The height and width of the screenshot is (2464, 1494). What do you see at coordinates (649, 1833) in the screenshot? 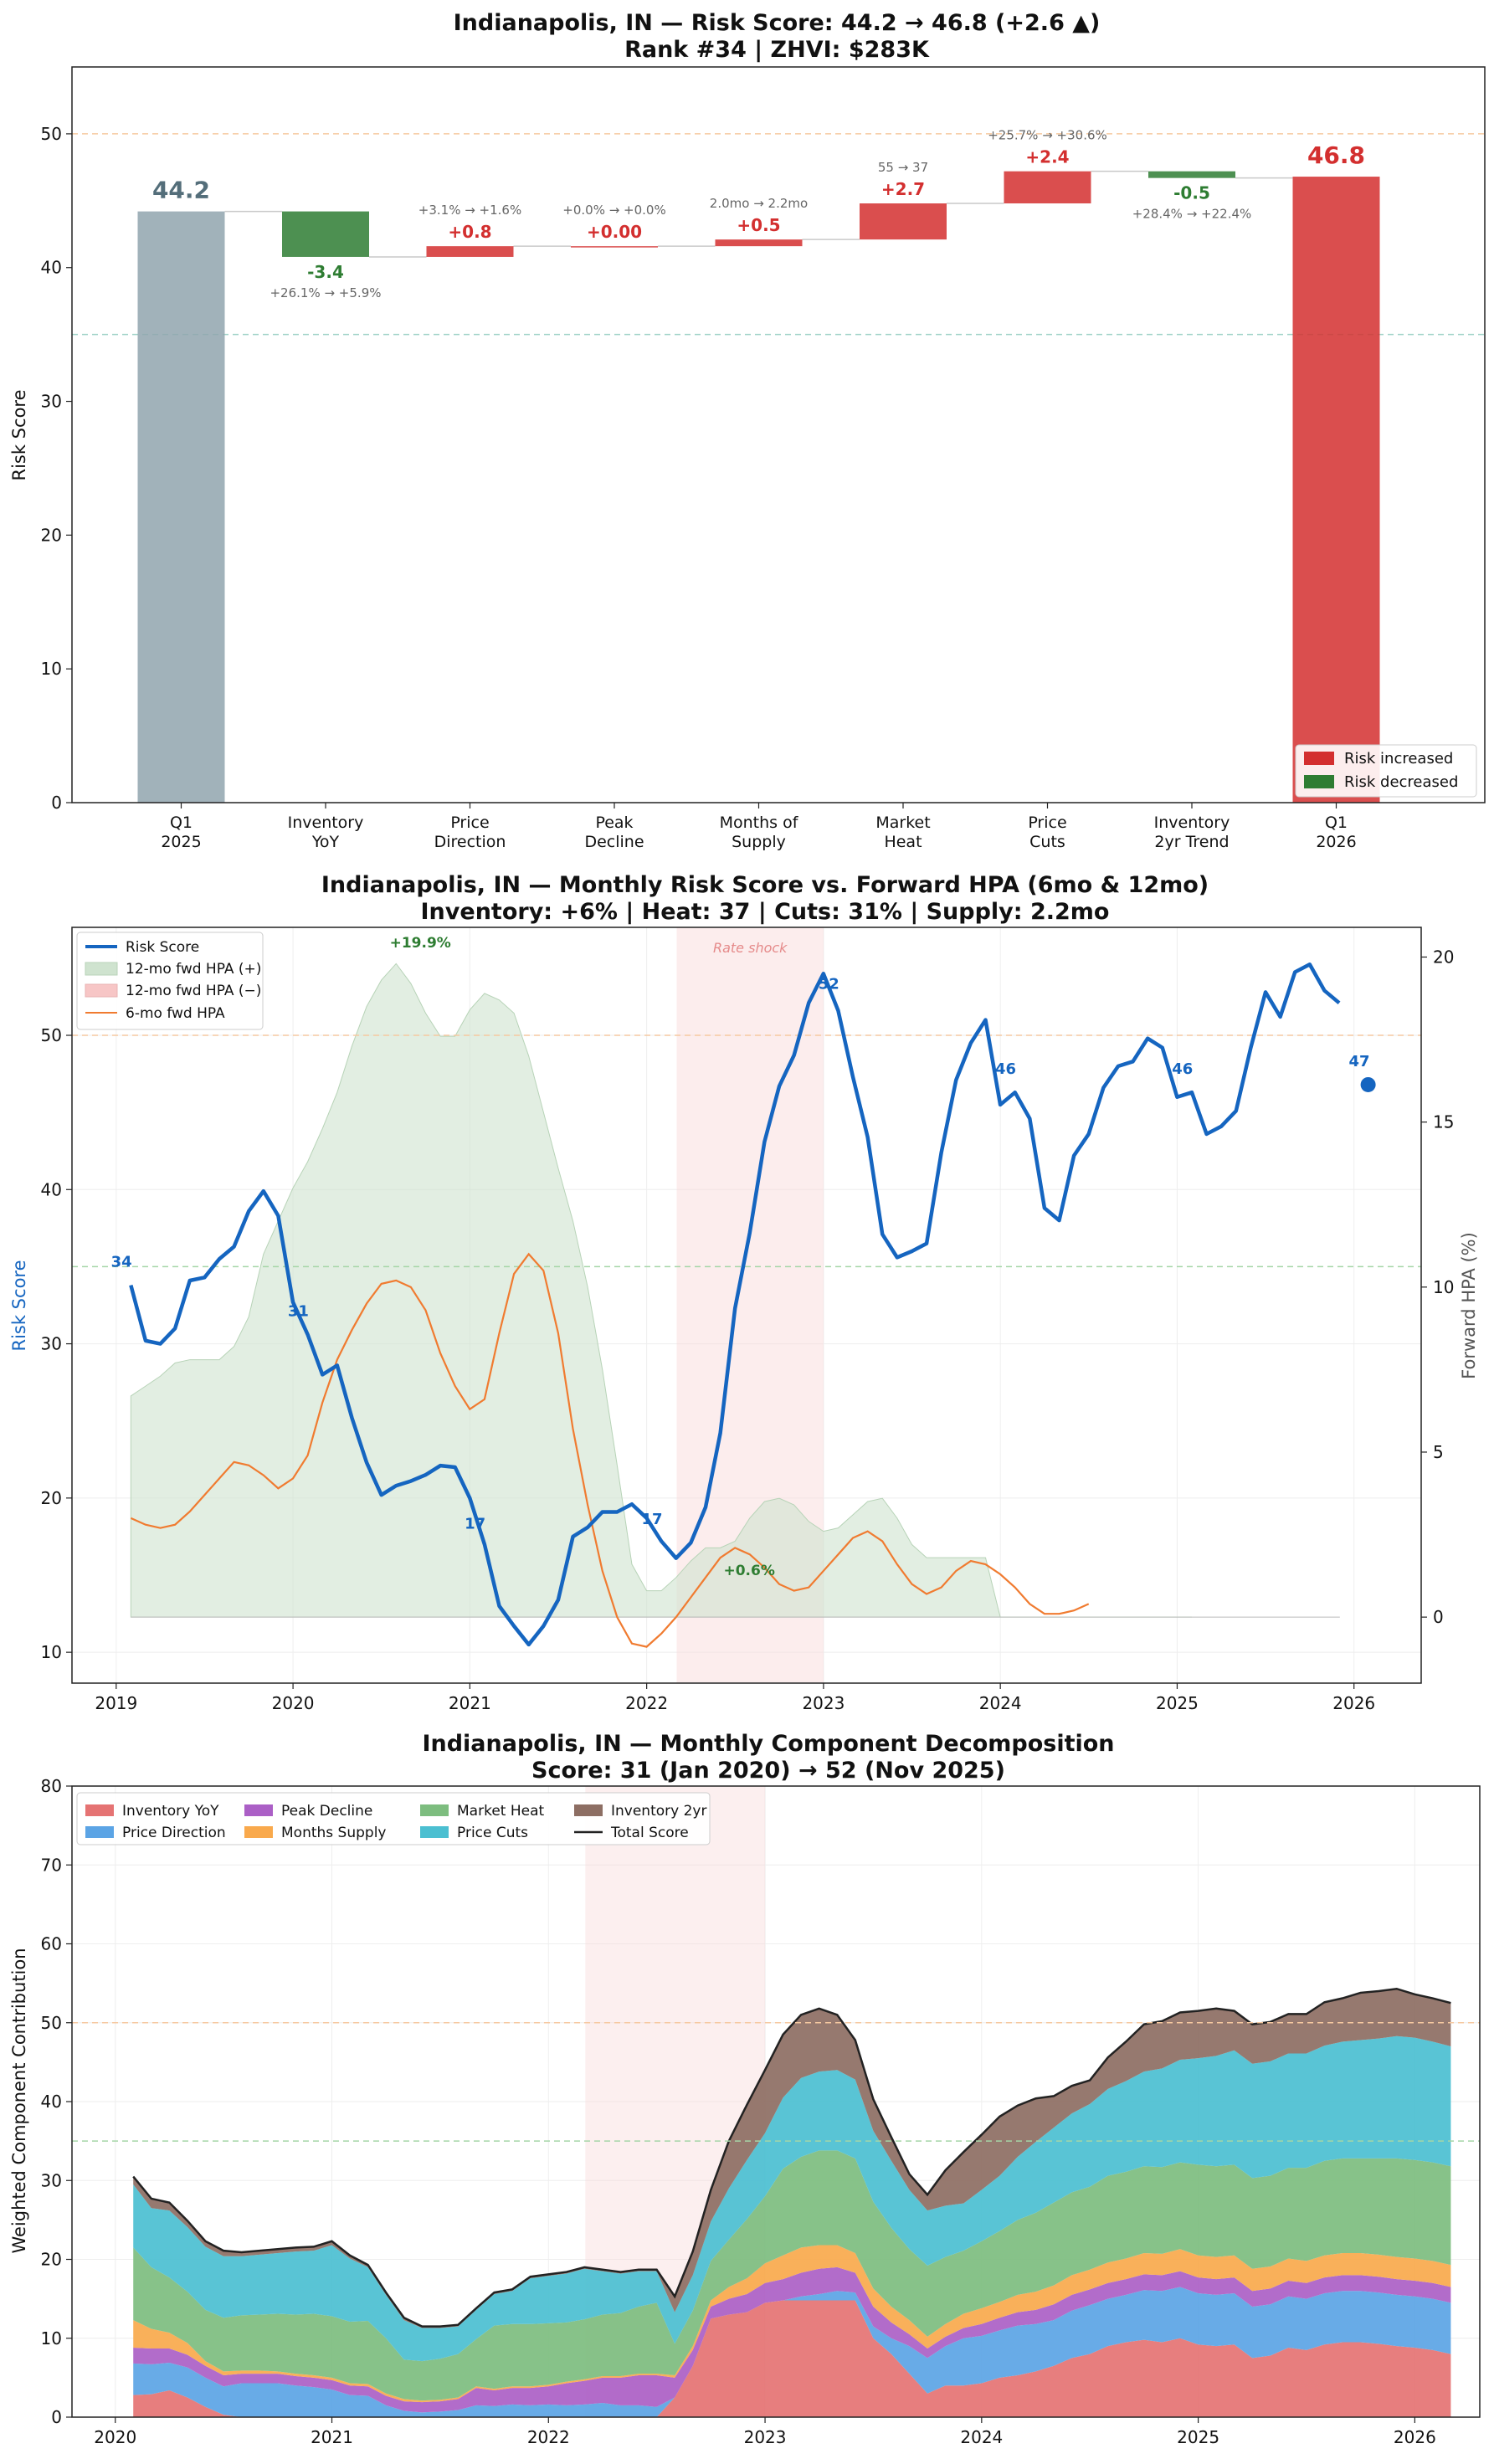
I see `legend-label: Total Score` at bounding box center [649, 1833].